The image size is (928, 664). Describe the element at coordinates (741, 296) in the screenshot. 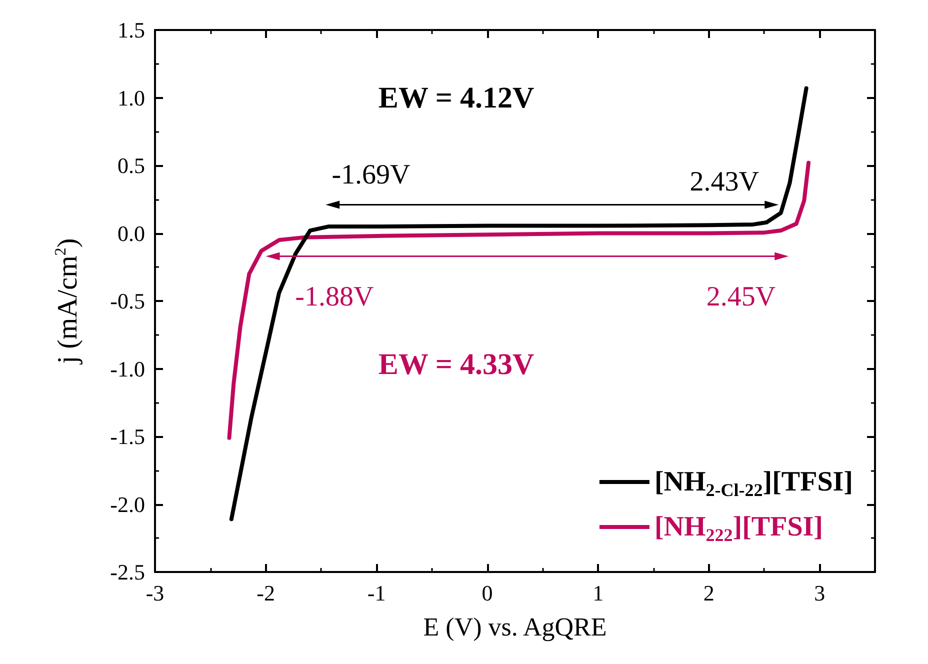

I see `annotation: 2.45V` at that location.